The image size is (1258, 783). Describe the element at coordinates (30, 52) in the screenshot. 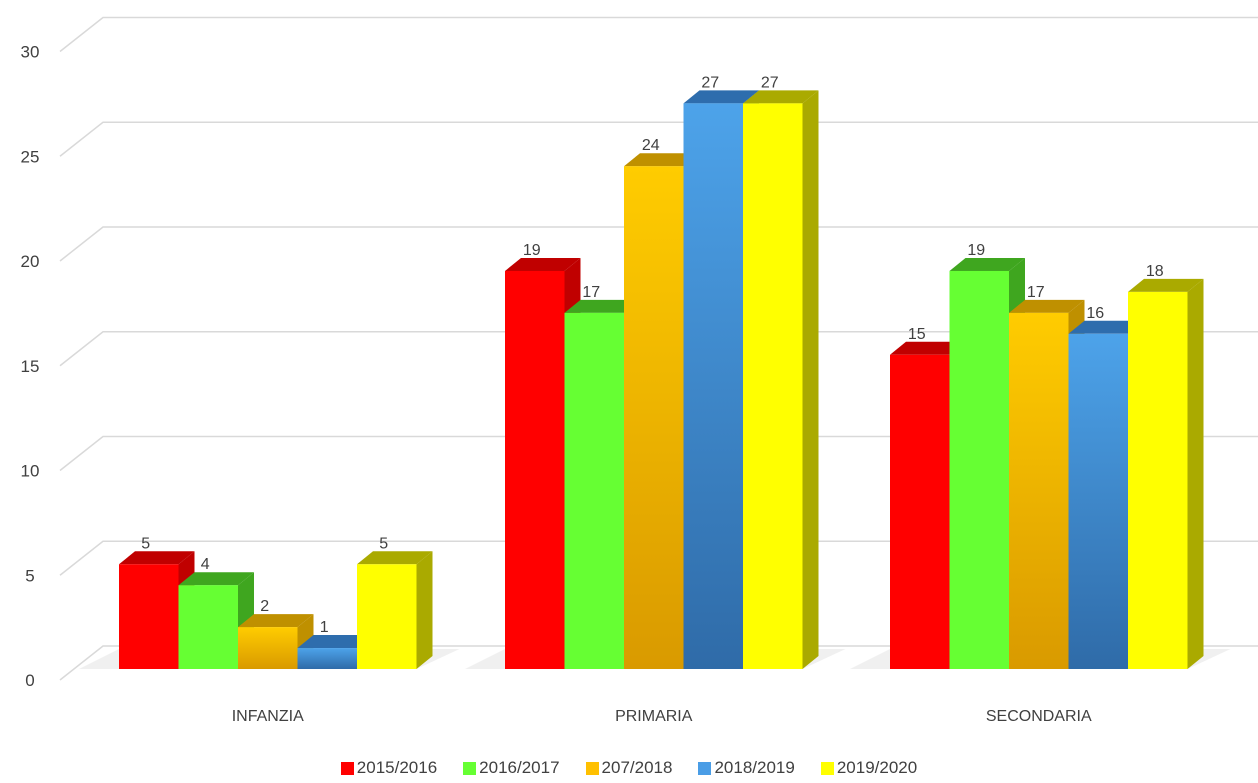

I see `y-tick-label: 30` at that location.